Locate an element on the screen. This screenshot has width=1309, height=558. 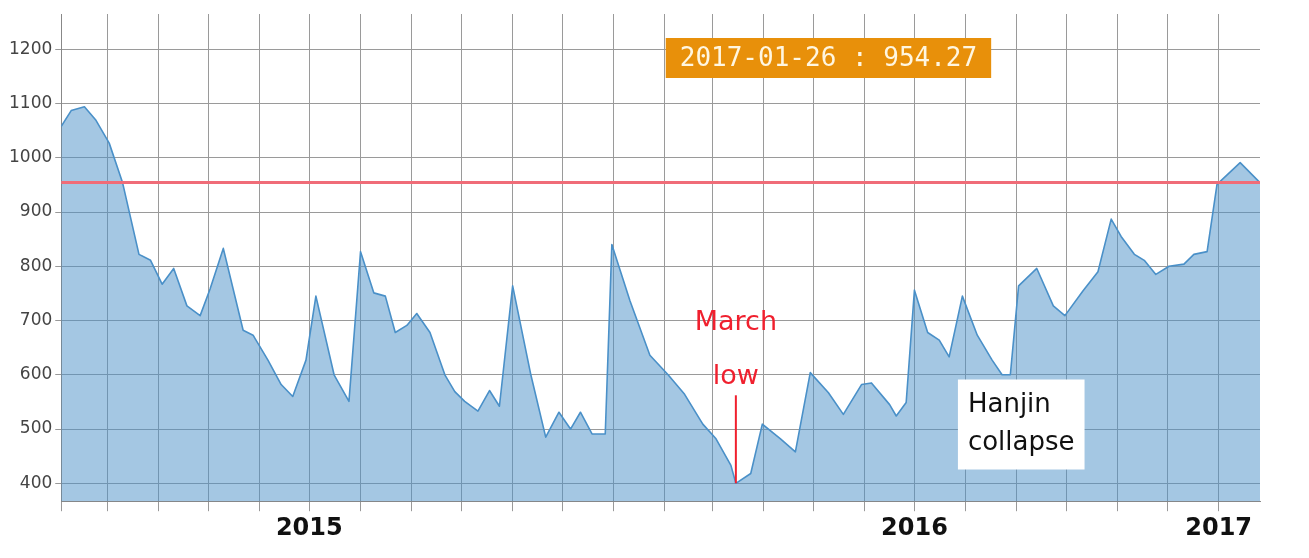
y-tick-label: 600 is located at coordinates (36, 373).